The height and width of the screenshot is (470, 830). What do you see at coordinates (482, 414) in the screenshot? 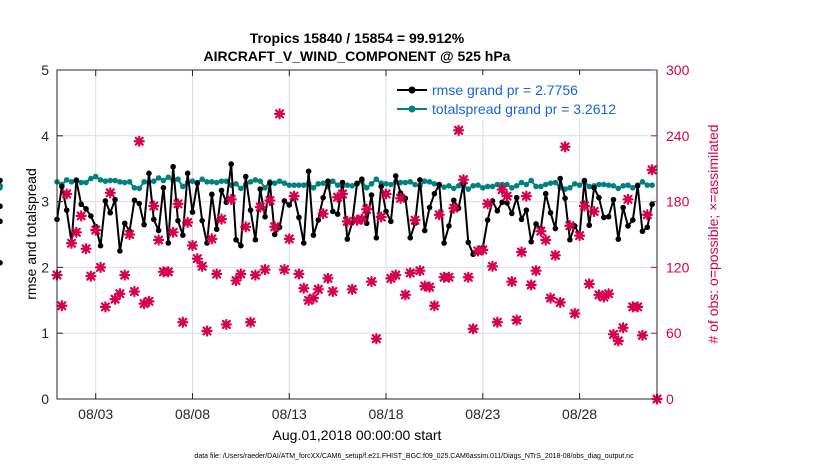
I see `x-tick-label: 08/23` at bounding box center [482, 414].